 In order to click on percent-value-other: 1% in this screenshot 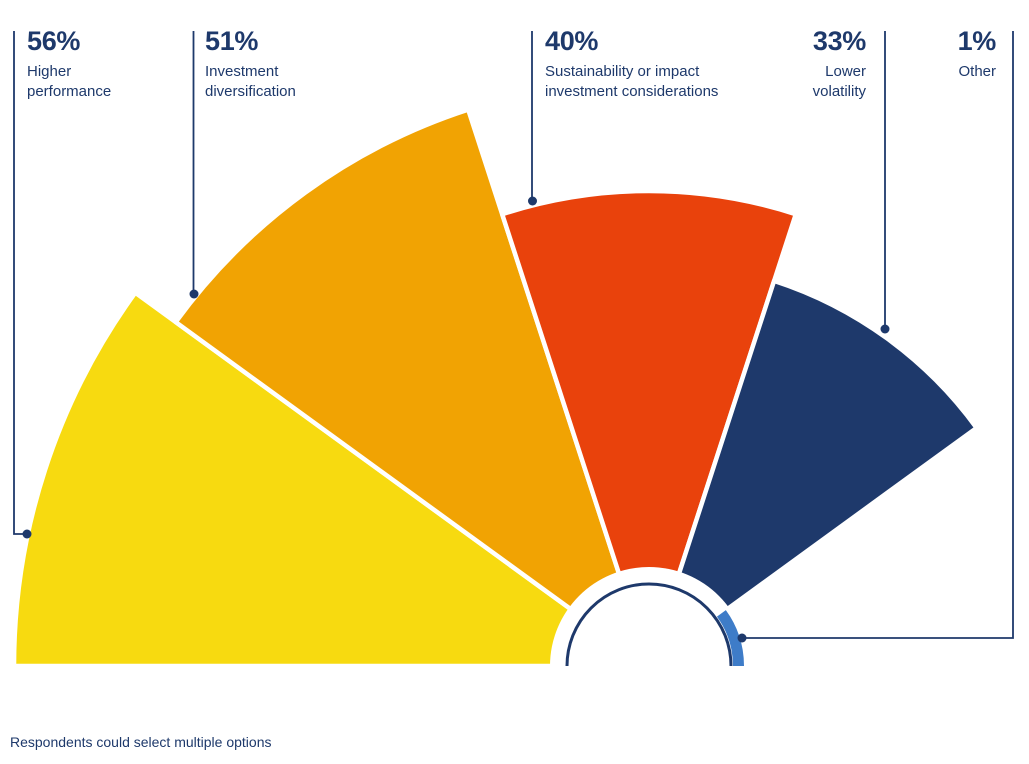, I will do `click(977, 41)`.